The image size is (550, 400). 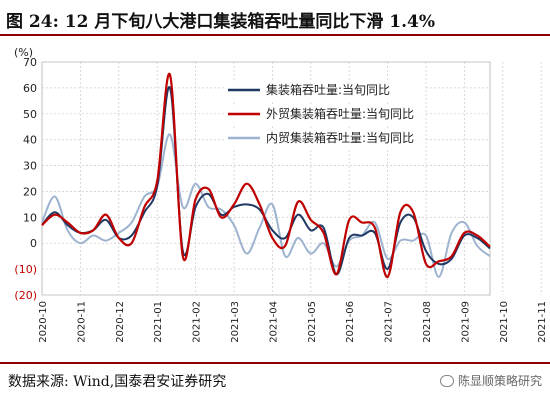 I want to click on figure-header: 图 24: 12 月下旬八大港口集装箱吞吐量同比下滑 1.4%, so click(x=275, y=18).